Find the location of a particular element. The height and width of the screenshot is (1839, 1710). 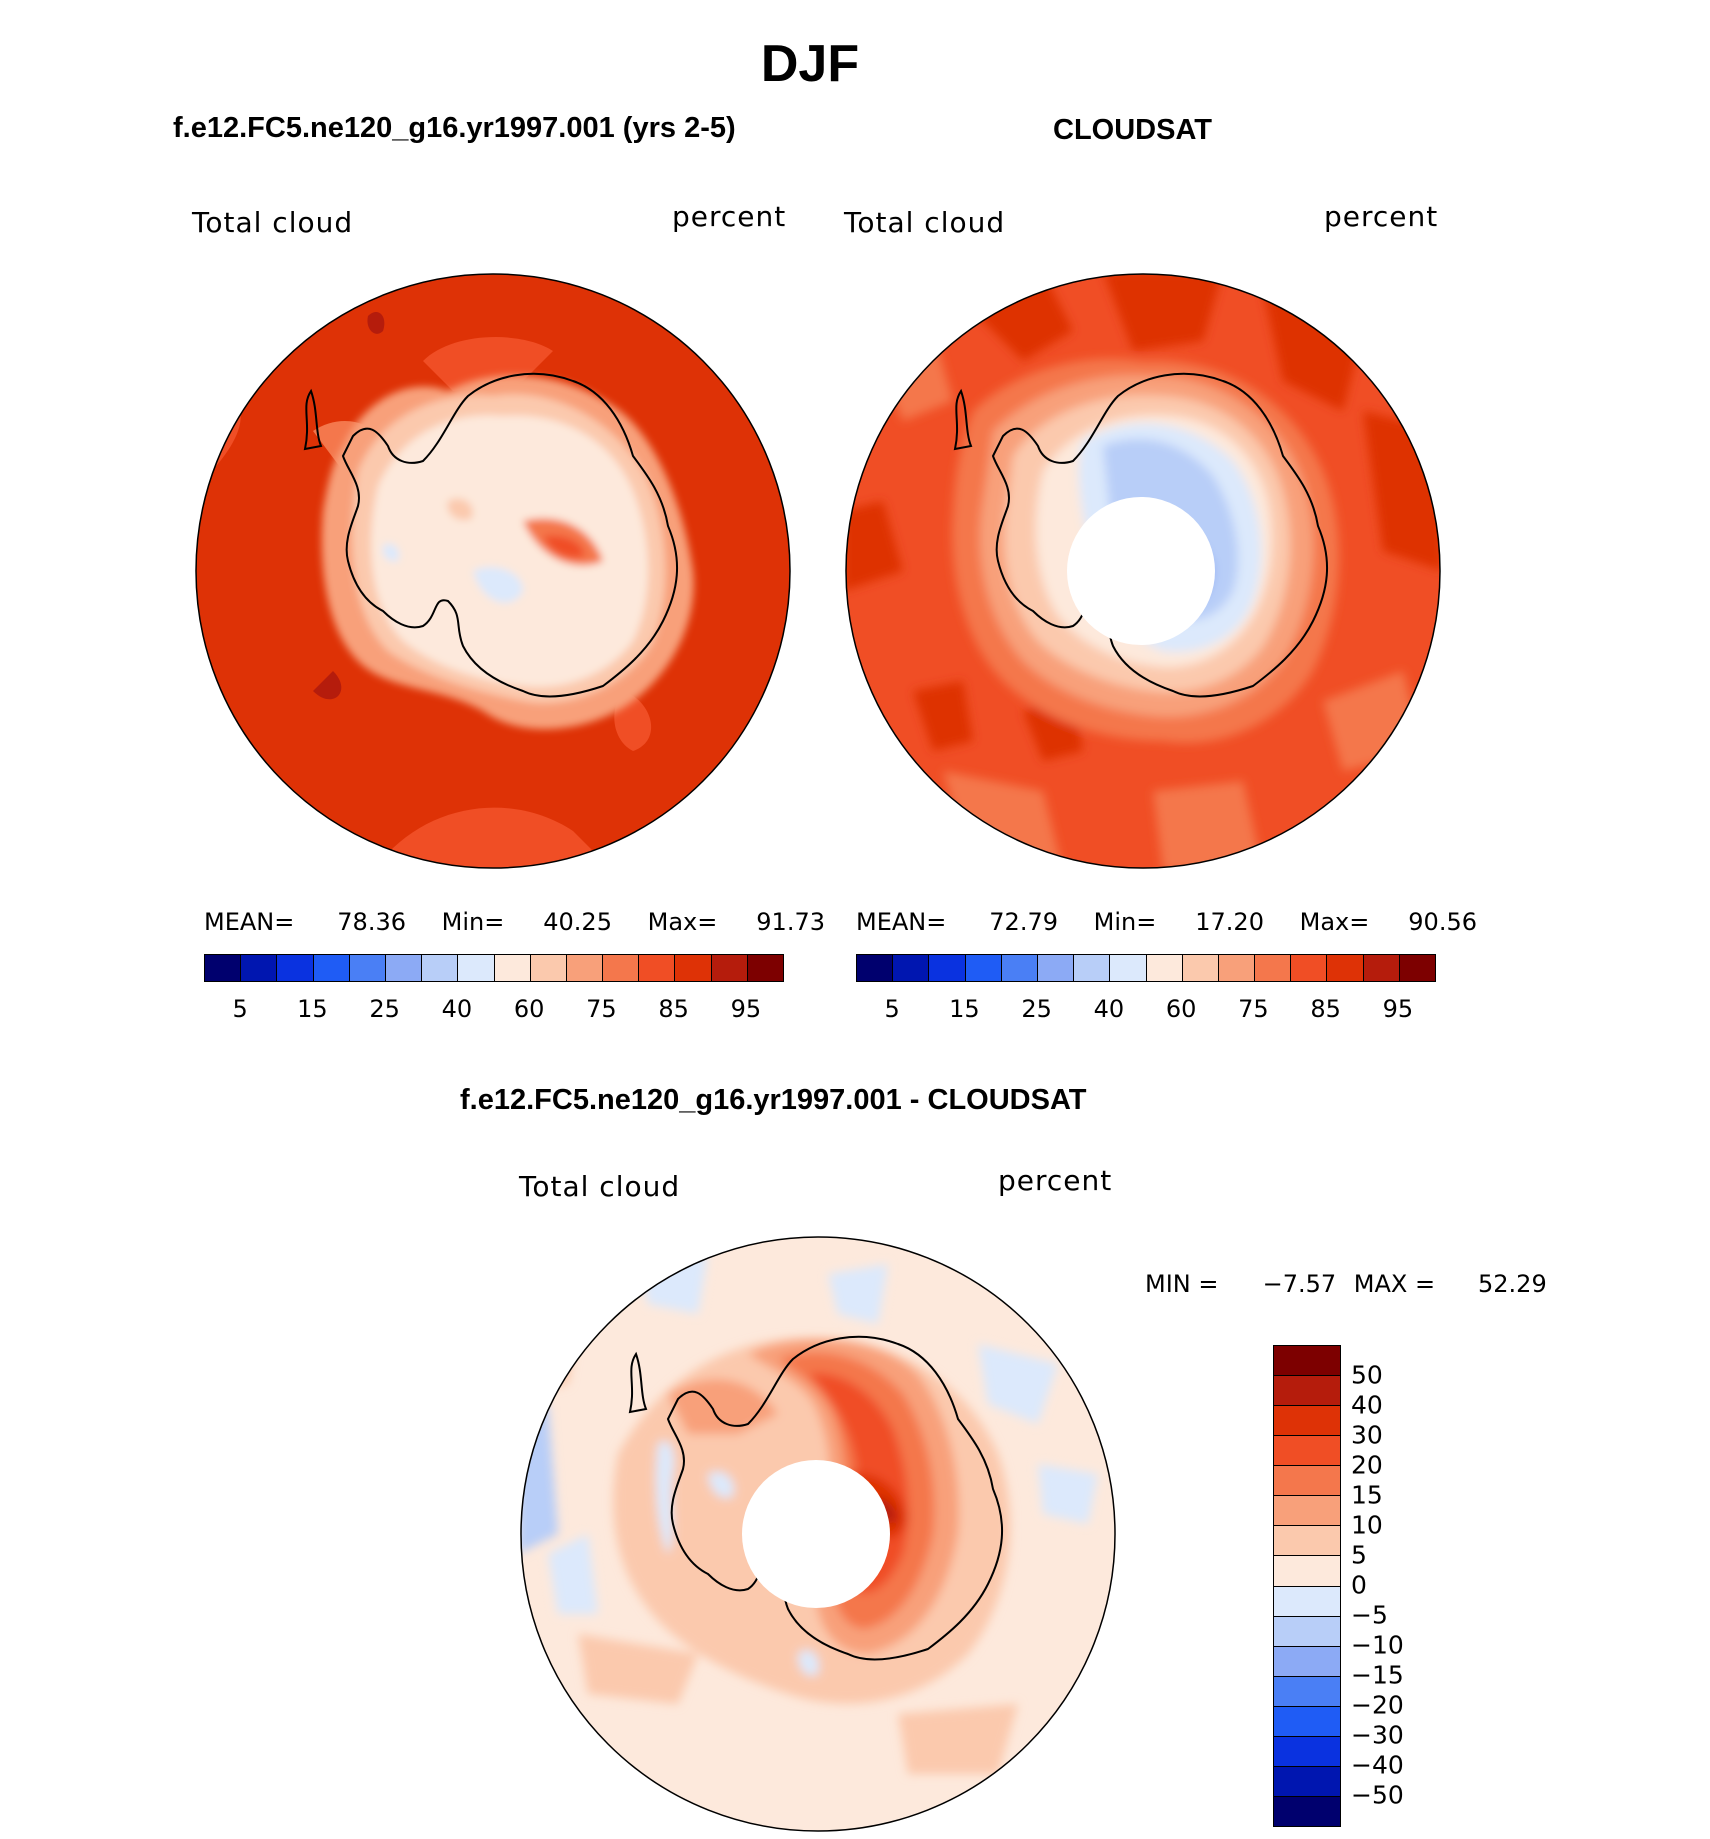

model-colorbar is located at coordinates (494, 968).